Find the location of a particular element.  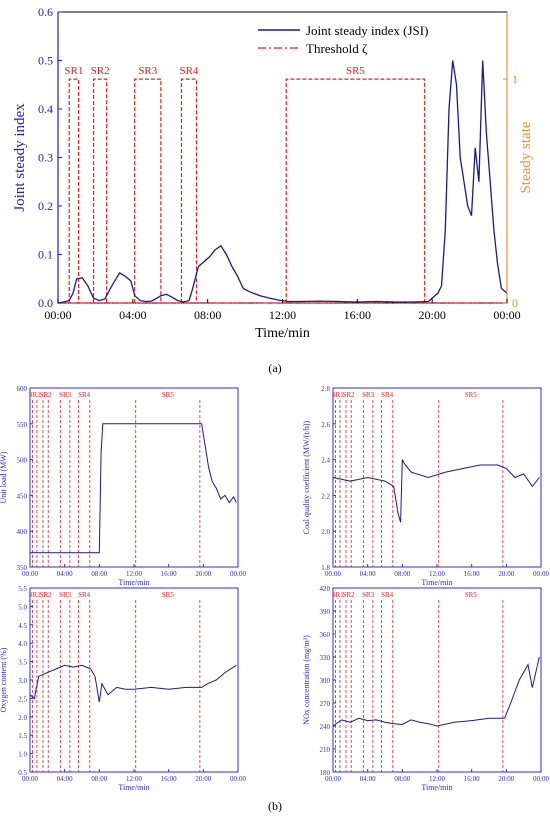

y-axis-label: NOx concentration (mg/m³) is located at coordinates (306, 680).